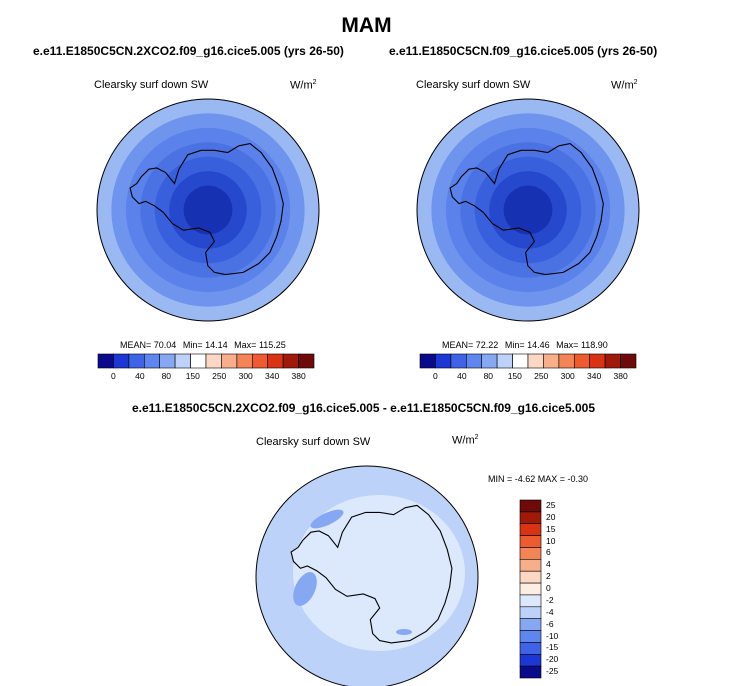 The image size is (733, 686). I want to click on diff-colorbar-tick-label: 6, so click(548, 552).